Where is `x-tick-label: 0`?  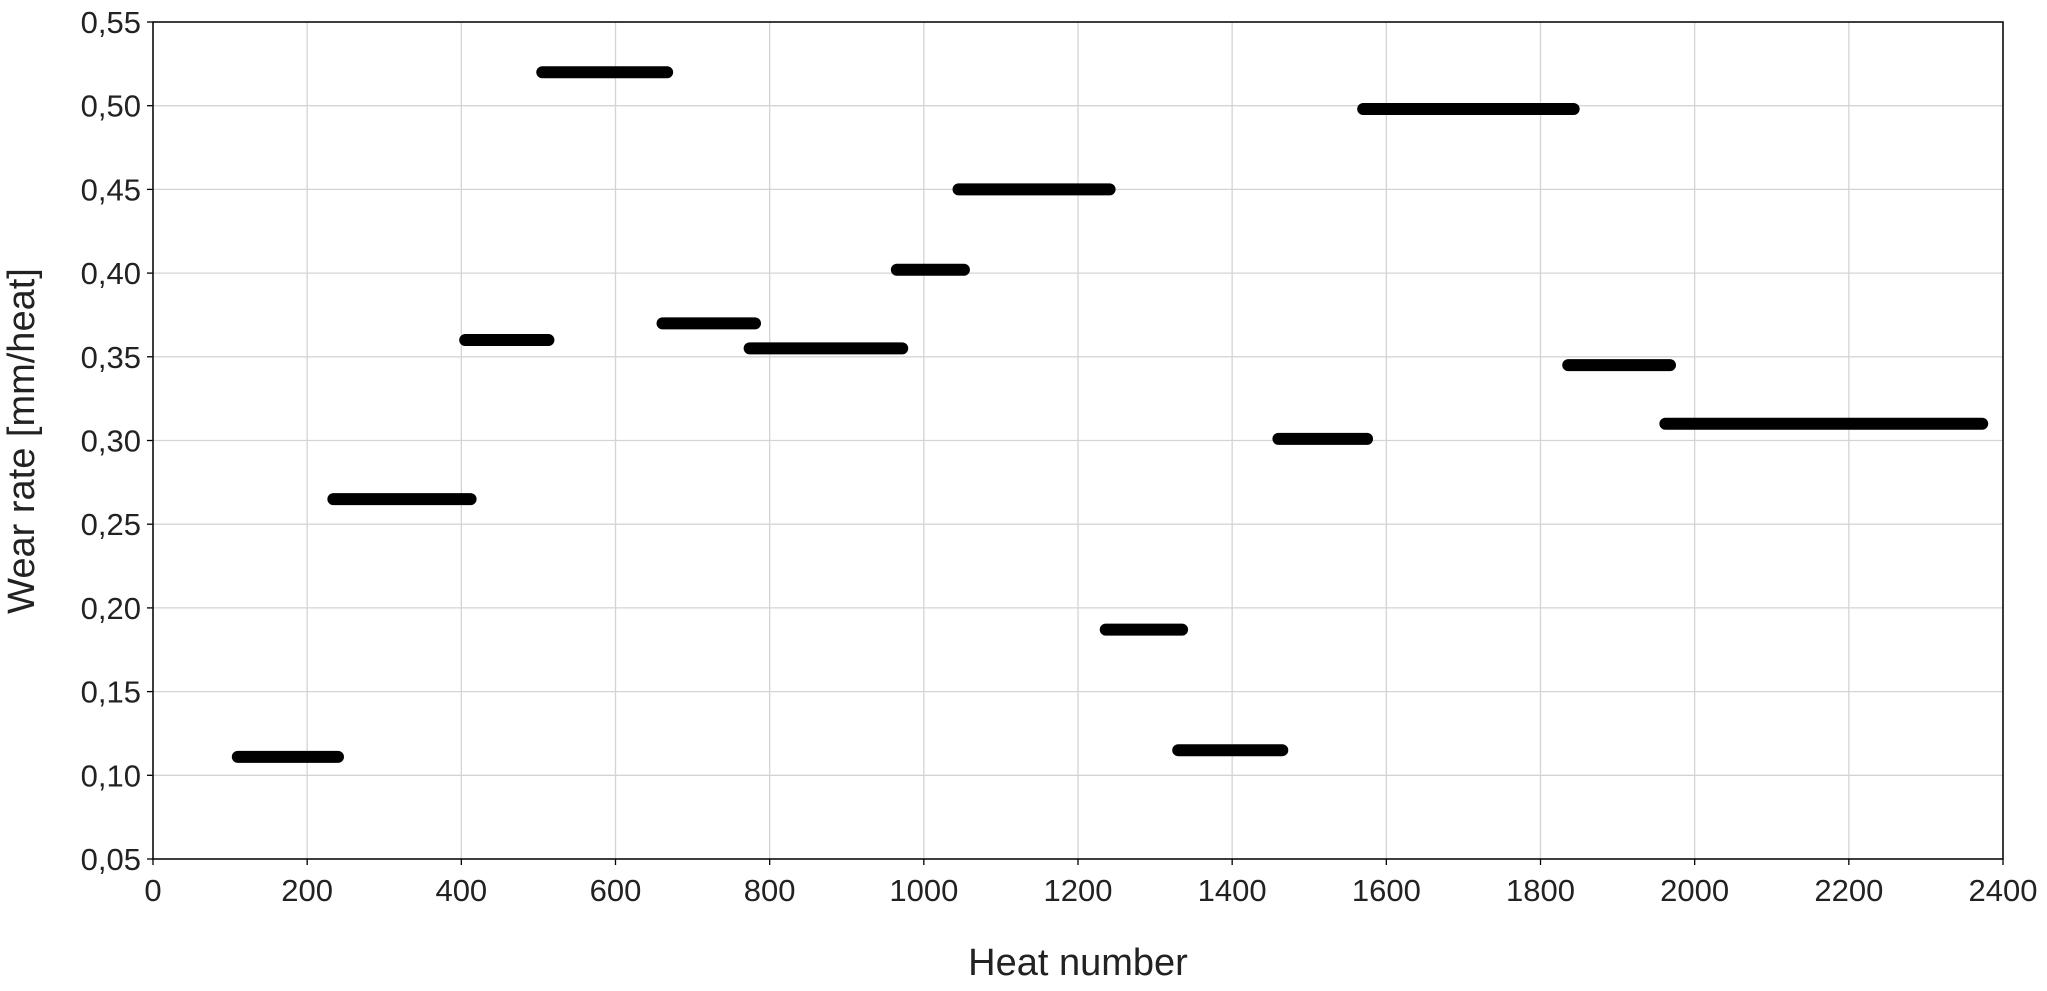
x-tick-label: 0 is located at coordinates (152, 890).